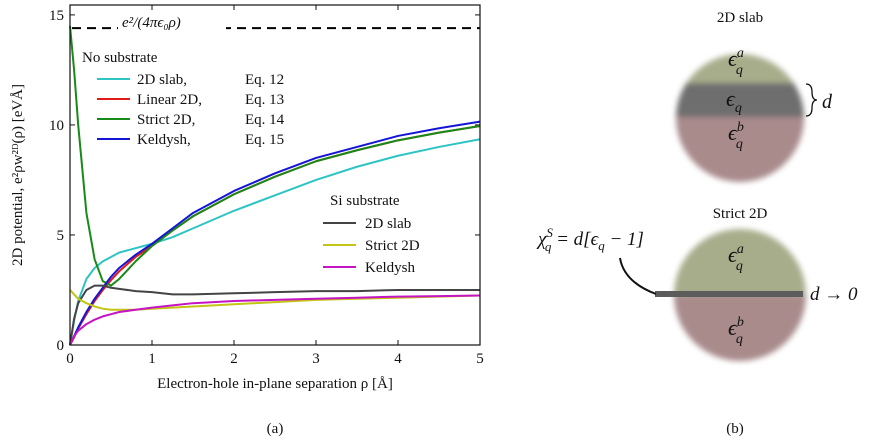 This screenshot has height=445, width=873. Describe the element at coordinates (392, 246) in the screenshot. I see `legend-label: Strict 2D` at that location.